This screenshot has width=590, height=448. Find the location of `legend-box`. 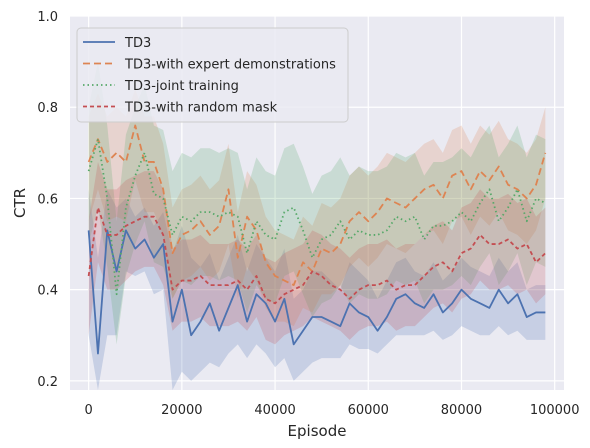

legend-box is located at coordinates (212, 75).